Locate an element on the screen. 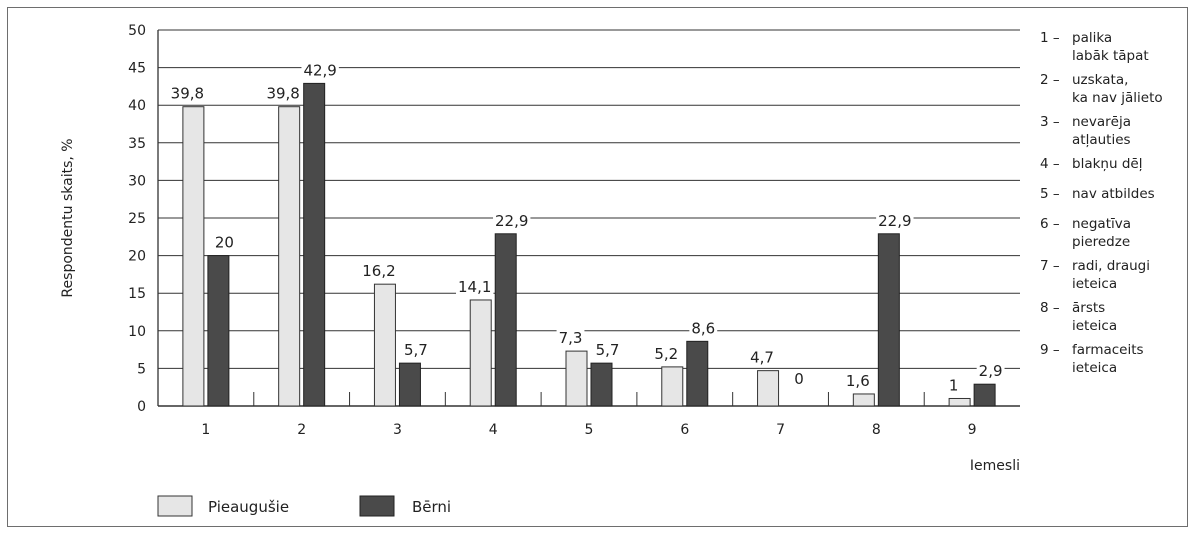 The width and height of the screenshot is (1197, 536). data-label-adults: 5,2 is located at coordinates (666, 354).